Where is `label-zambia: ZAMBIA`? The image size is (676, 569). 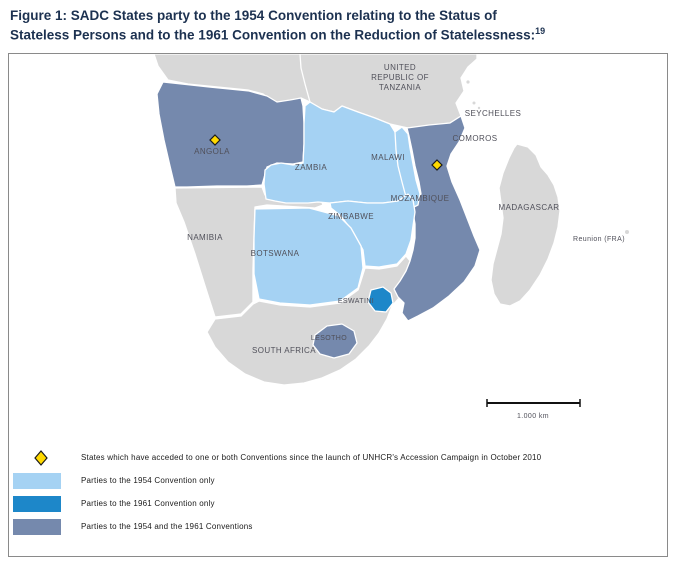
label-zambia: ZAMBIA is located at coordinates (311, 167).